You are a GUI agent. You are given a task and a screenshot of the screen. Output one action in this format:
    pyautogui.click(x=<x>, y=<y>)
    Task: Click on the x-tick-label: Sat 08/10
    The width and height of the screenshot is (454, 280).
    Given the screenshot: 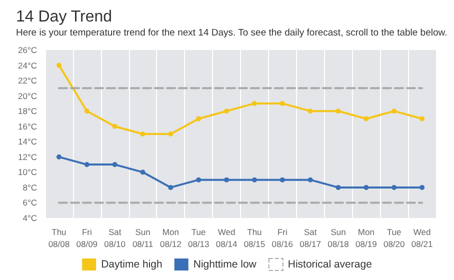 What is the action you would take?
    pyautogui.click(x=115, y=238)
    